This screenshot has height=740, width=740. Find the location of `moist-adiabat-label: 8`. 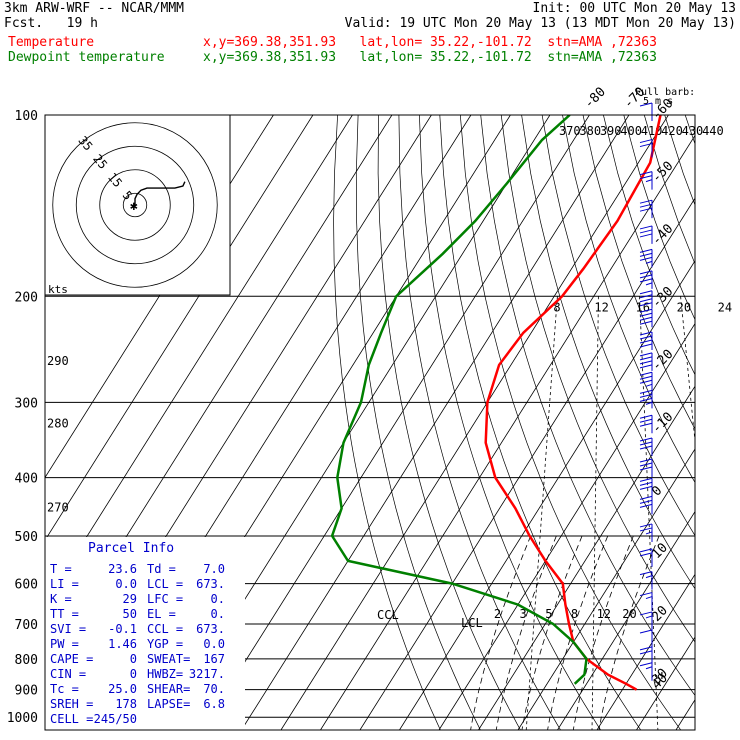

moist-adiabat-label: 8 is located at coordinates (556, 307).